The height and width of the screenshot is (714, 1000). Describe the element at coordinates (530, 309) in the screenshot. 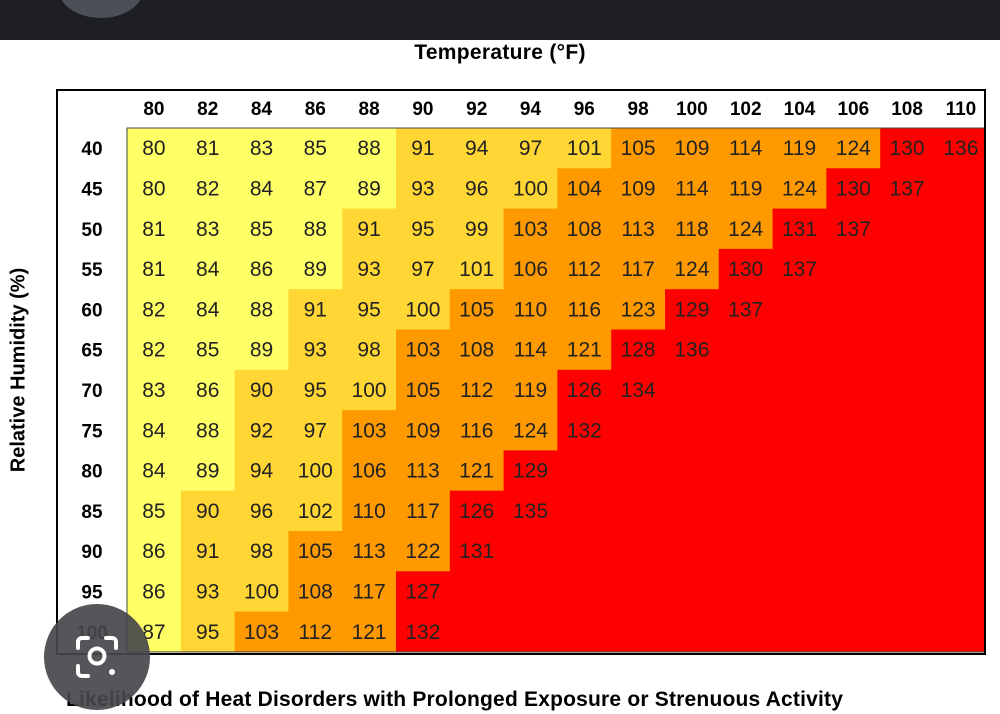

I see `cell-label: 110` at that location.